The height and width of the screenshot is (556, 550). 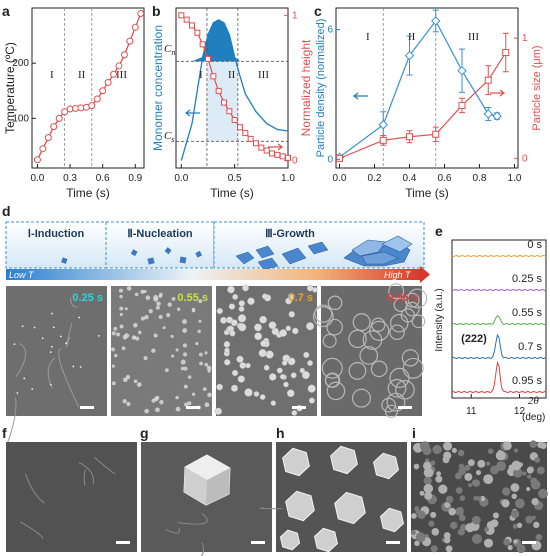 What do you see at coordinates (383, 140) in the screenshot?
I see `size-point` at bounding box center [383, 140].